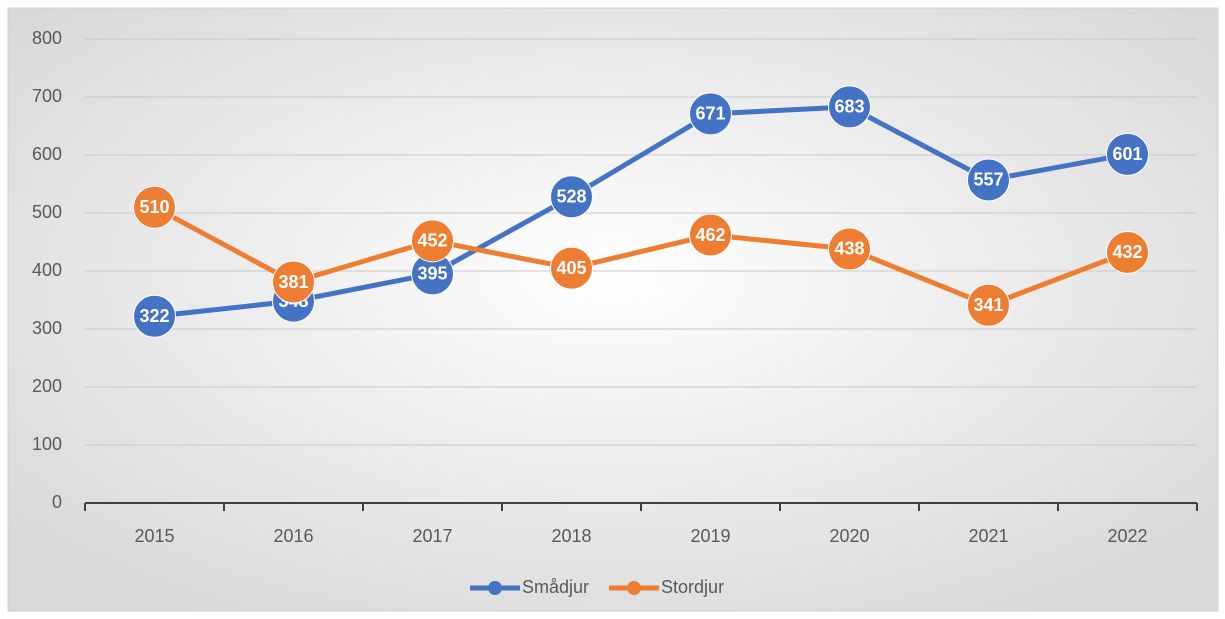 The height and width of the screenshot is (619, 1225). I want to click on legend-label: Stordjur, so click(692, 587).